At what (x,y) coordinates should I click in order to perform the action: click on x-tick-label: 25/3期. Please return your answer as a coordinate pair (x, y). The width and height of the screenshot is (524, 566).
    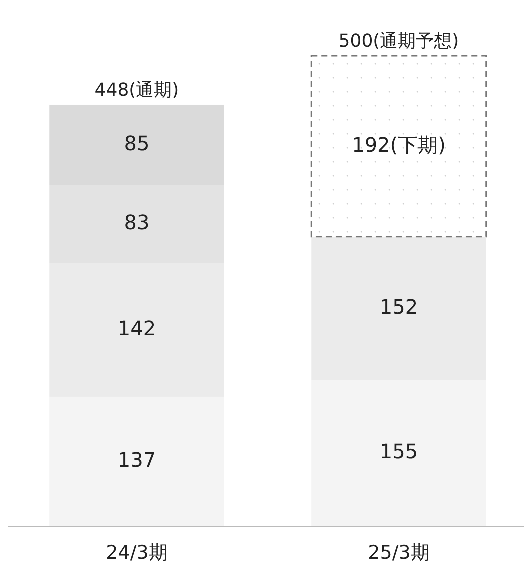
    Looking at the image, I should click on (399, 553).